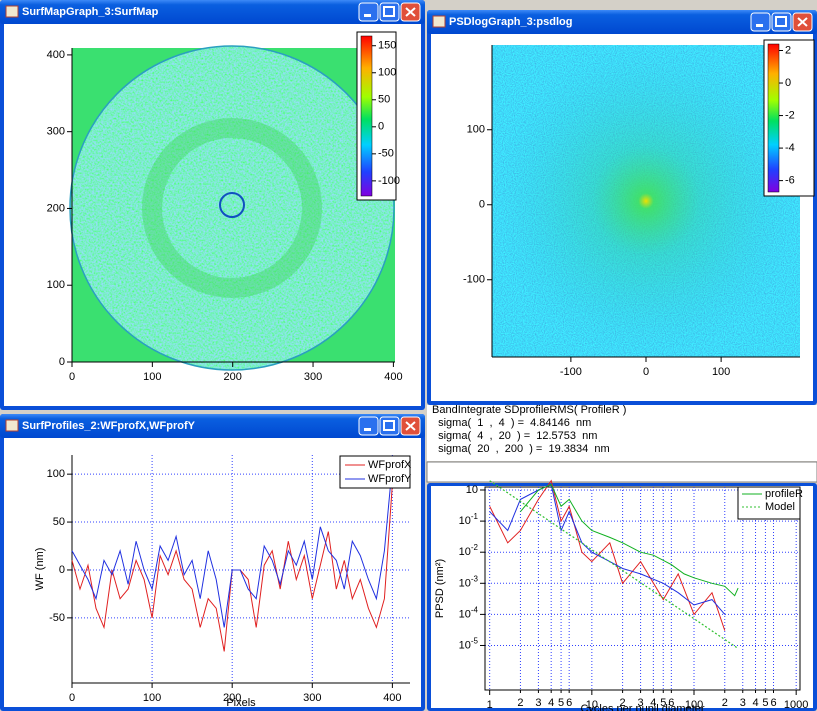 The width and height of the screenshot is (817, 711). I want to click on console-panel, so click(622, 433).